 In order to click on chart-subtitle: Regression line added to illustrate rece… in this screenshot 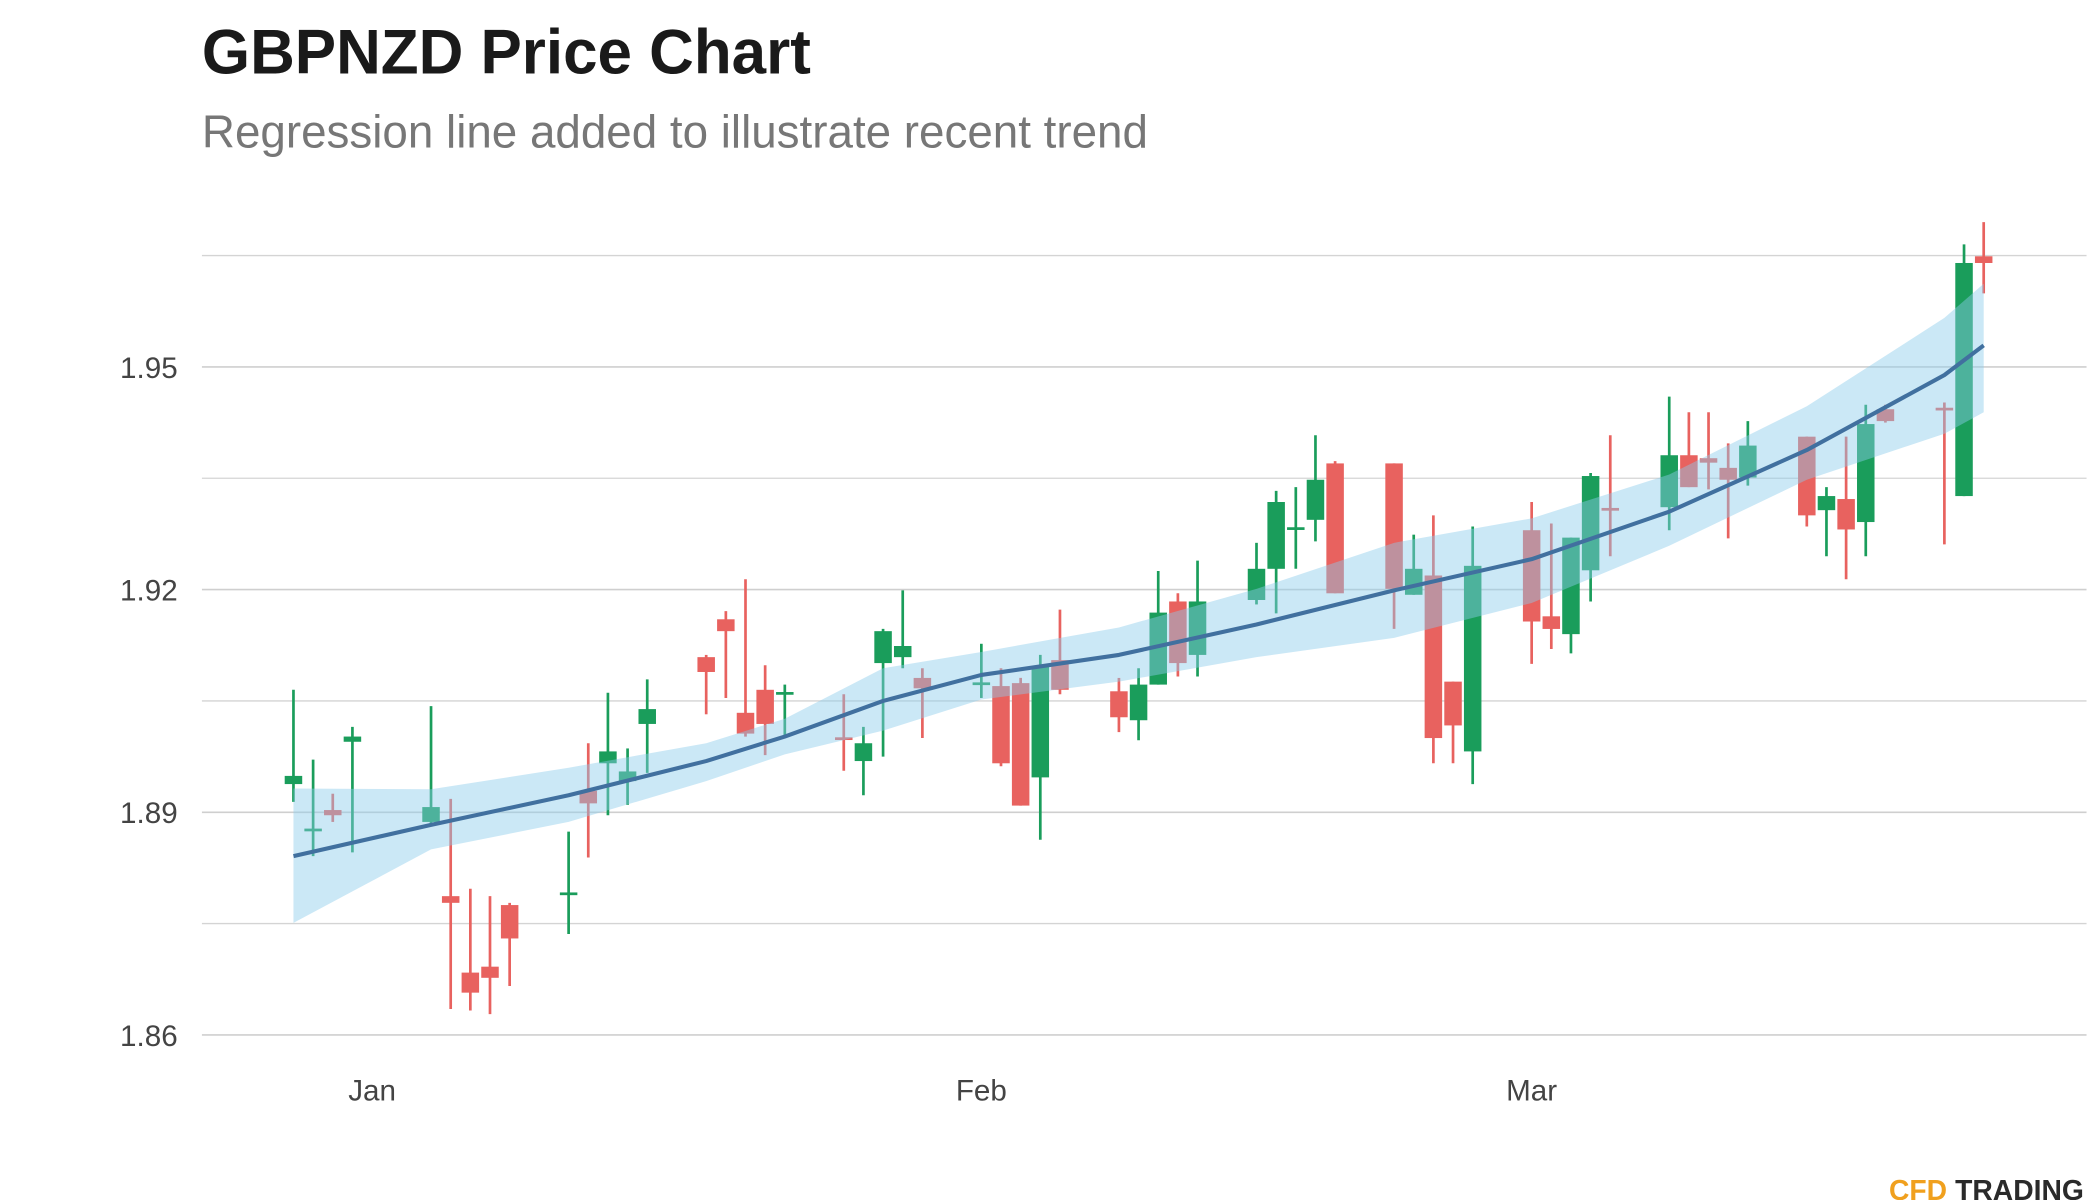, I will do `click(675, 131)`.